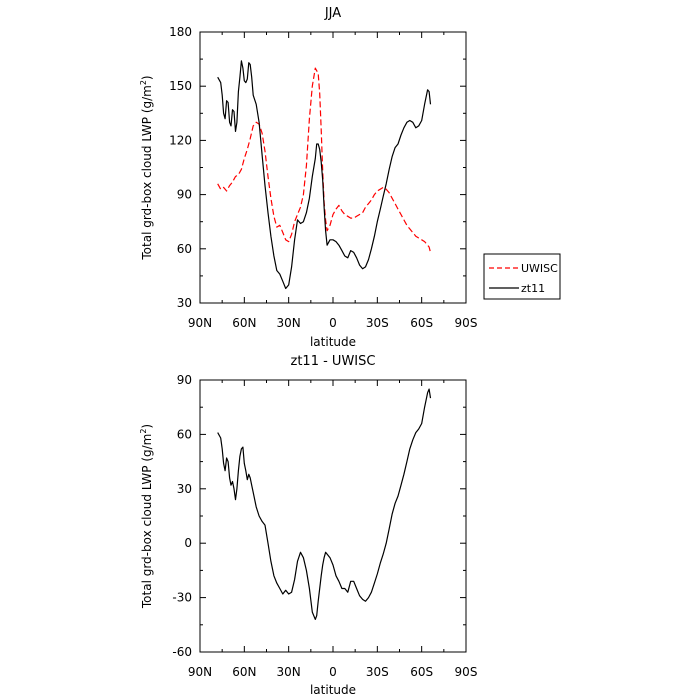 The width and height of the screenshot is (700, 700). I want to click on legend-label-uwisc: UWISC, so click(539, 268).